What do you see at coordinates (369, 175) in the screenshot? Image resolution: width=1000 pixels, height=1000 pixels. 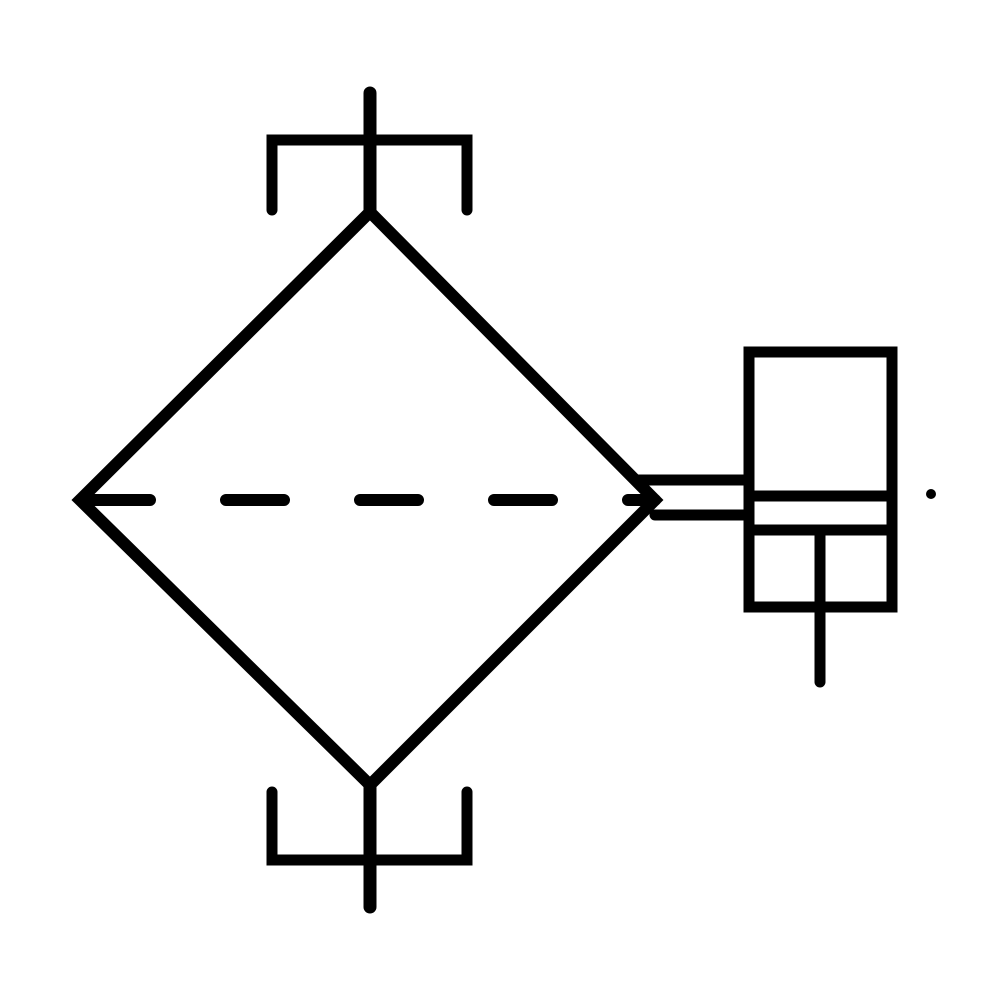 I see `top-port-bracket` at bounding box center [369, 175].